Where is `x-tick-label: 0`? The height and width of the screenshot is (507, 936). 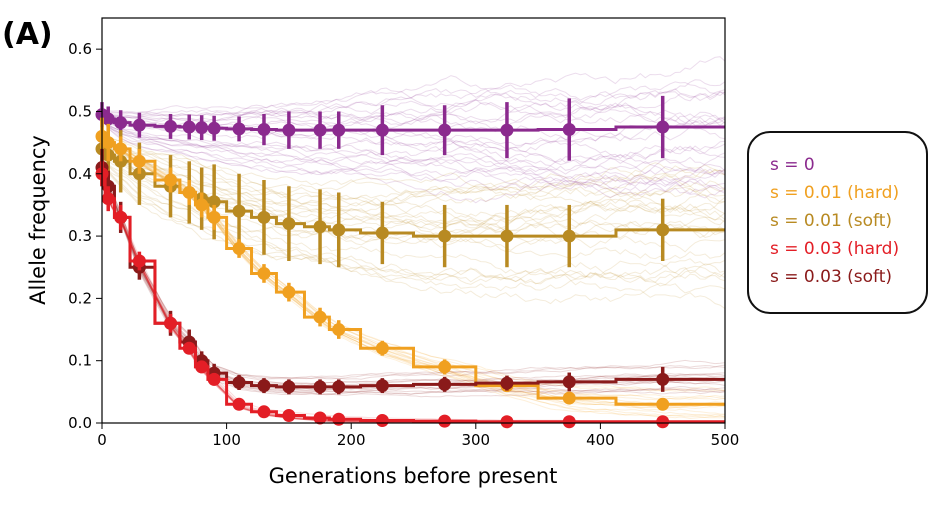 x-tick-label: 0 is located at coordinates (102, 440).